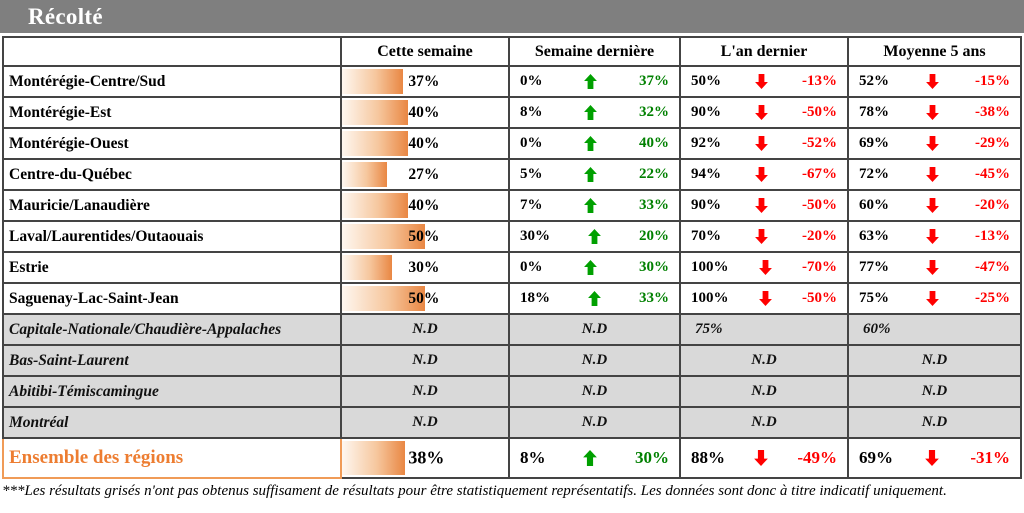  What do you see at coordinates (874, 298) in the screenshot?
I see `avg5-value: 75%` at bounding box center [874, 298].